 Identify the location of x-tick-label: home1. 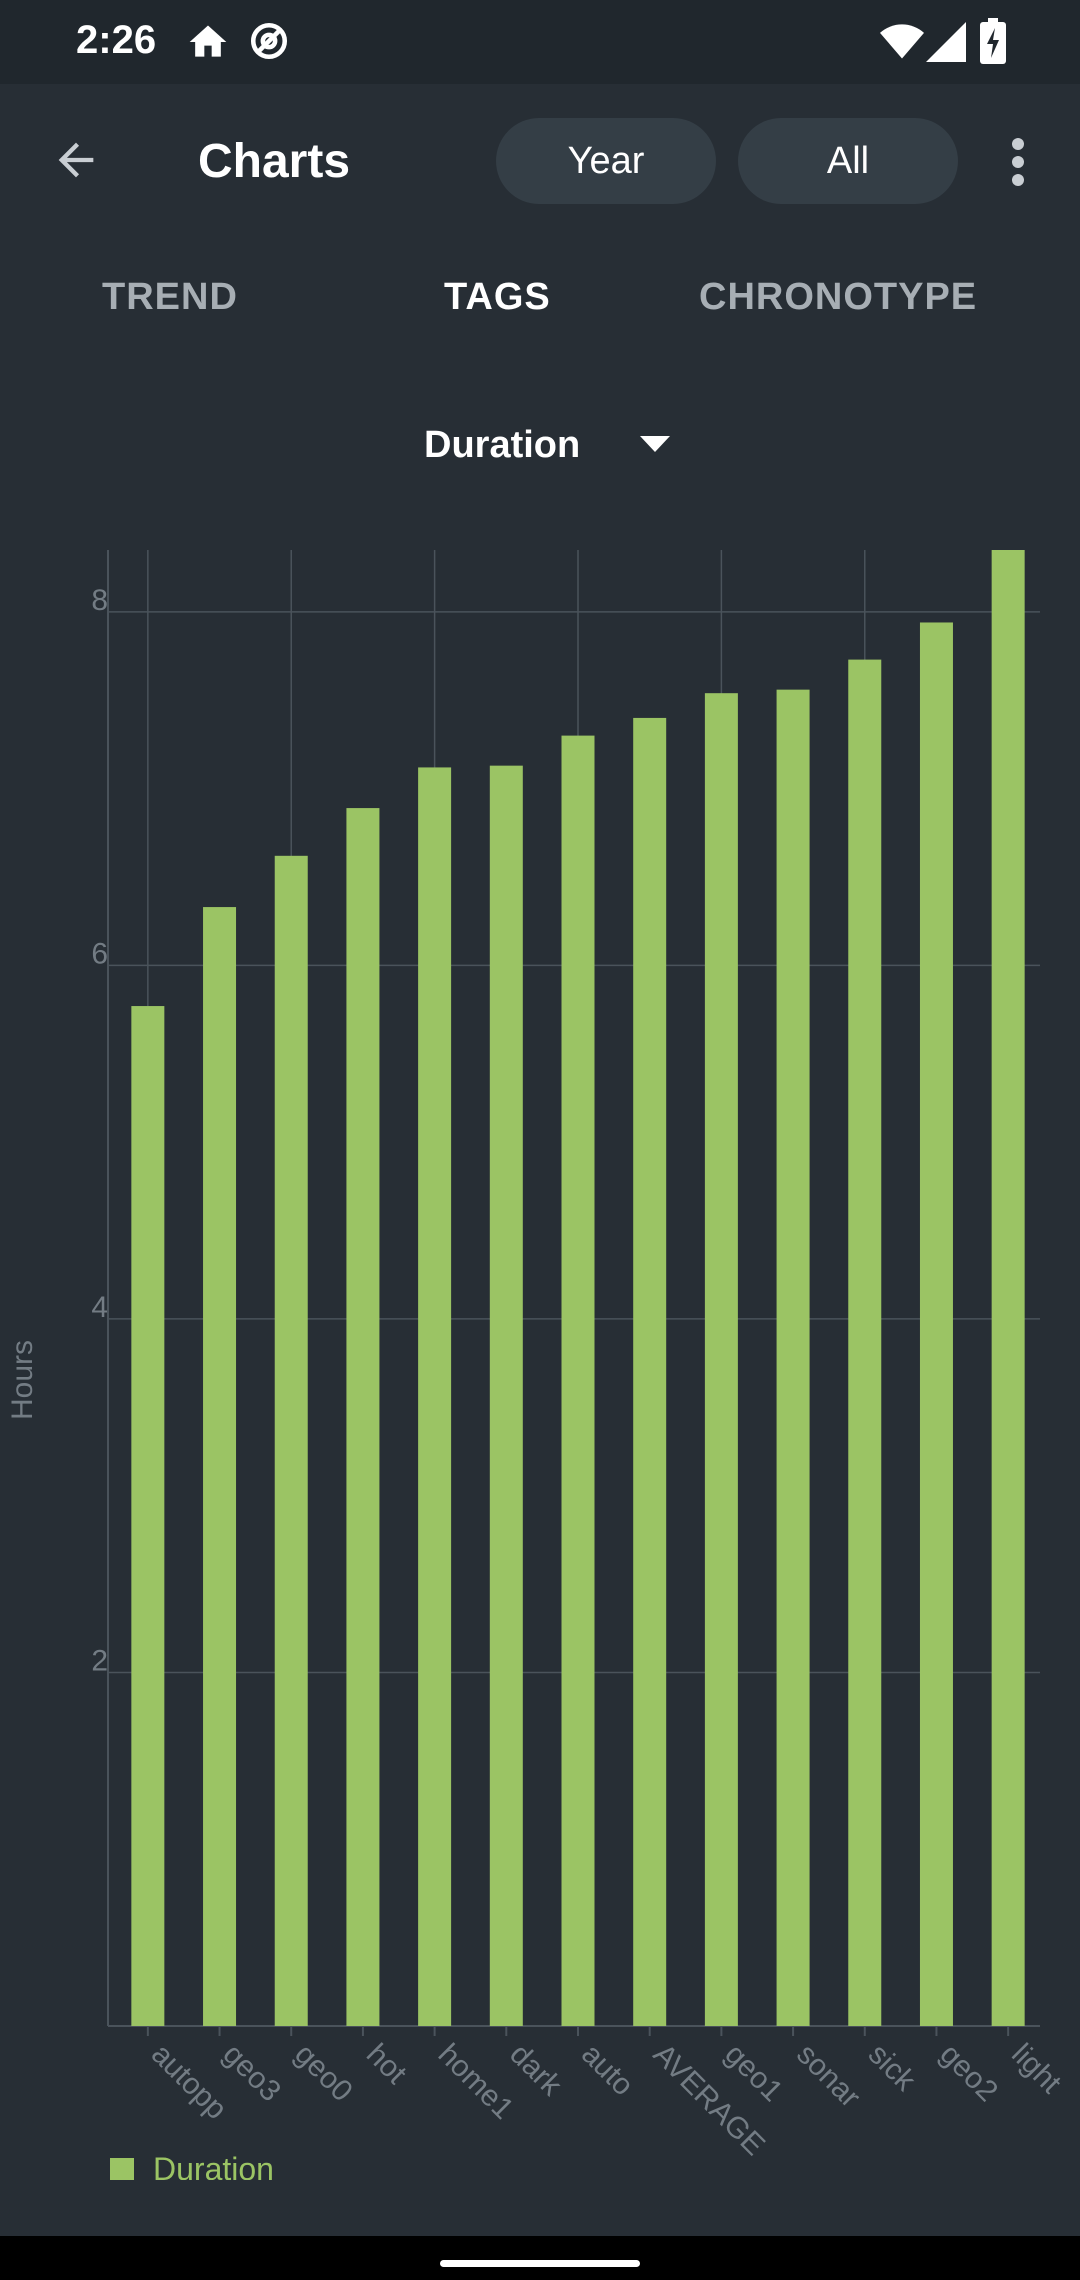
(476, 2082).